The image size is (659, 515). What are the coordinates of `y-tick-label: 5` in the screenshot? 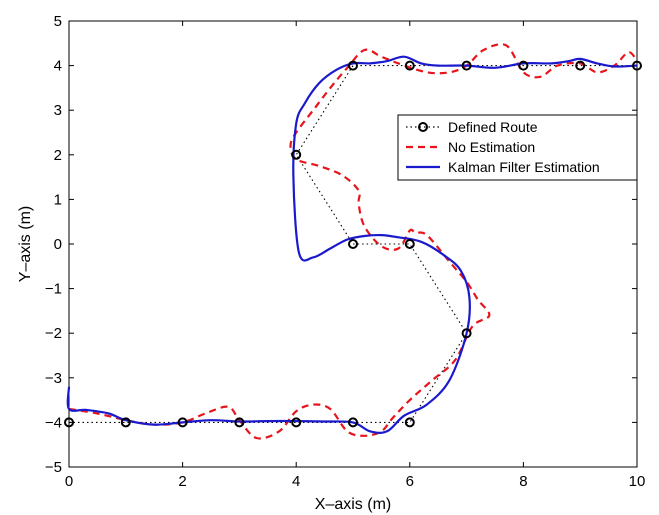 It's located at (58, 21).